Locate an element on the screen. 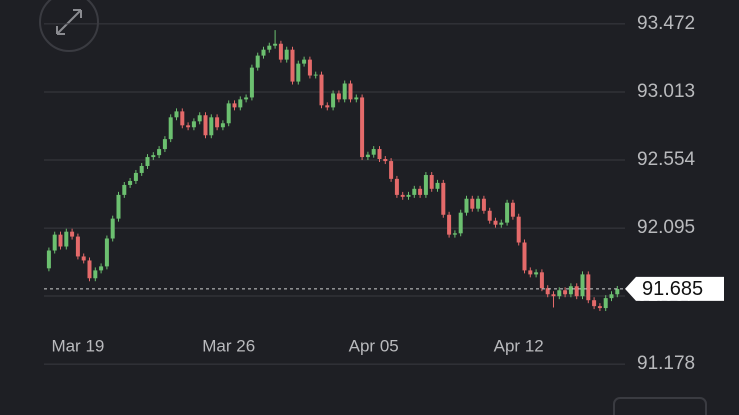  expand-button is located at coordinates (69, 26).